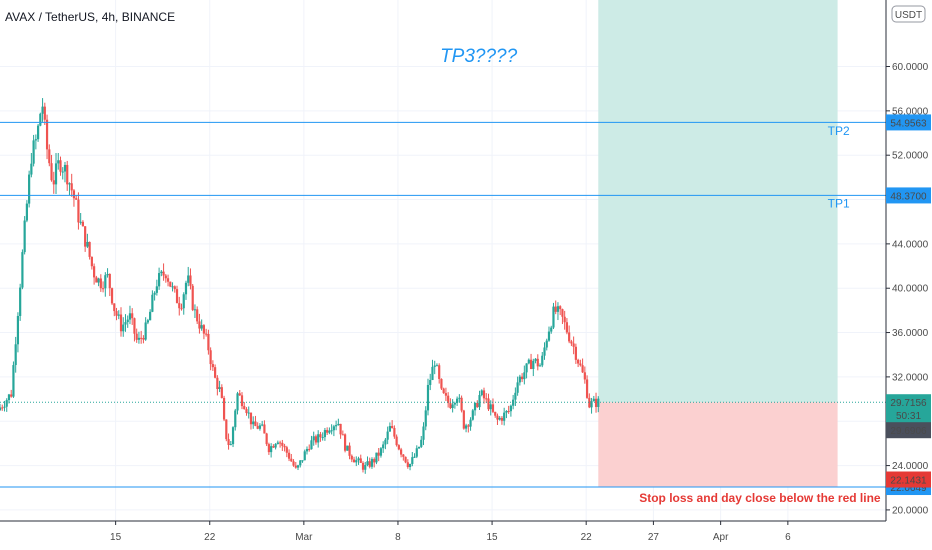 Image resolution: width=932 pixels, height=550 pixels. What do you see at coordinates (908, 431) in the screenshot?
I see `reference-price-badge-text: 29.6906` at bounding box center [908, 431].